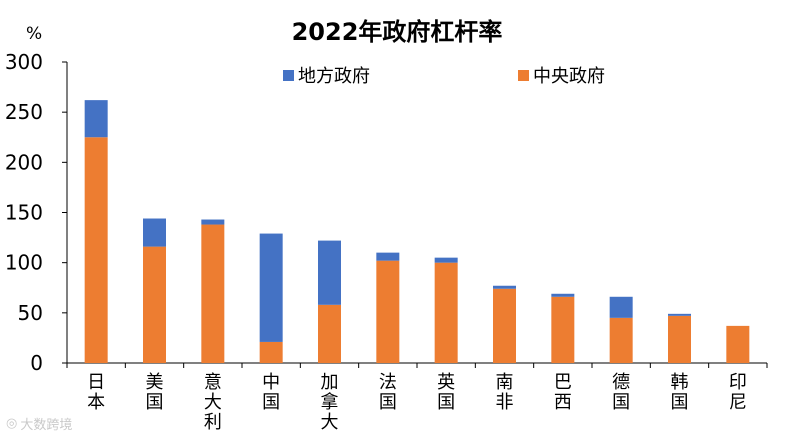 The height and width of the screenshot is (441, 794). Describe the element at coordinates (30, 313) in the screenshot. I see `y-tick-label: 50` at that location.